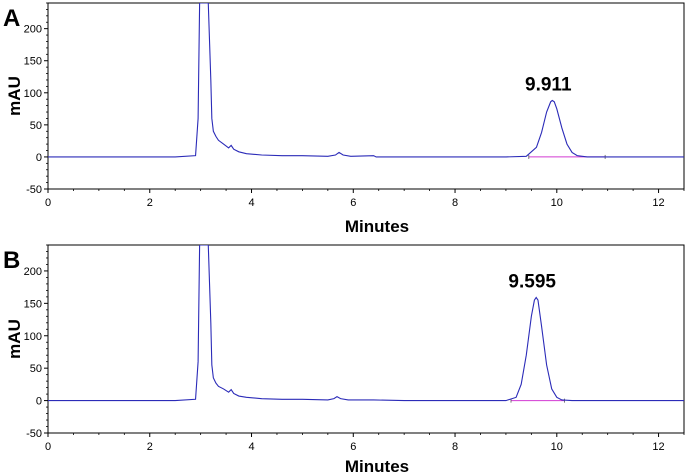 Image resolution: width=685 pixels, height=476 pixels. Describe the element at coordinates (11, 260) in the screenshot. I see `panel-label: B` at that location.